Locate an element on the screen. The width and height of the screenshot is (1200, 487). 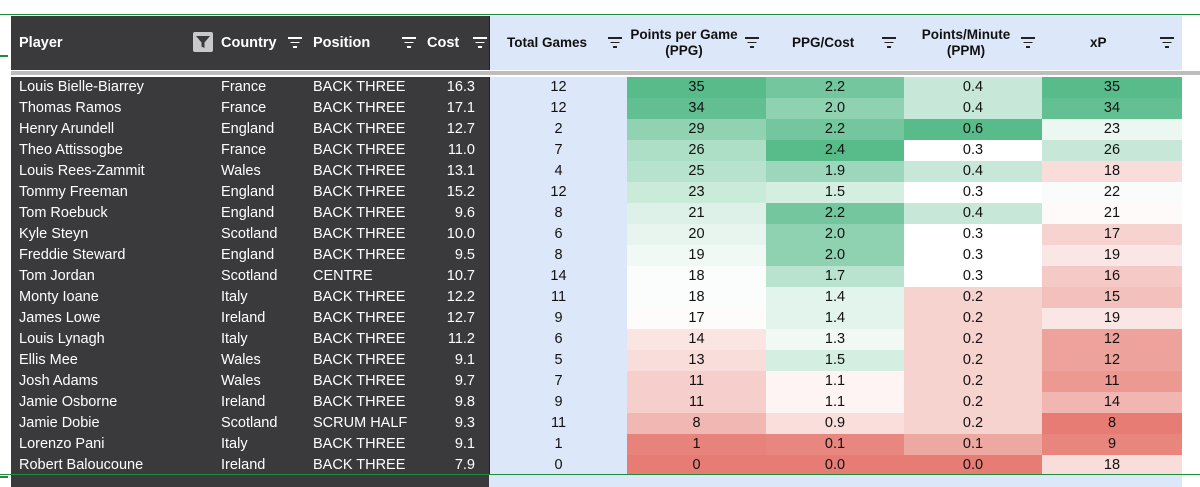
header-ppm: Points/Minute (PPM) is located at coordinates (973, 43).